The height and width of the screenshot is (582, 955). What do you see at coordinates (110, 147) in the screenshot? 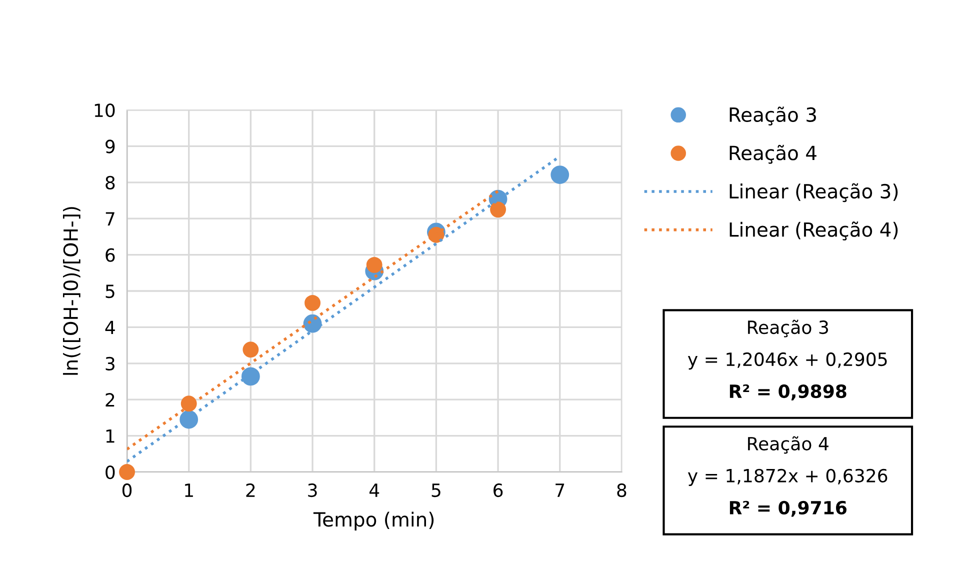
I see `y-tick-label: 9` at bounding box center [110, 147].